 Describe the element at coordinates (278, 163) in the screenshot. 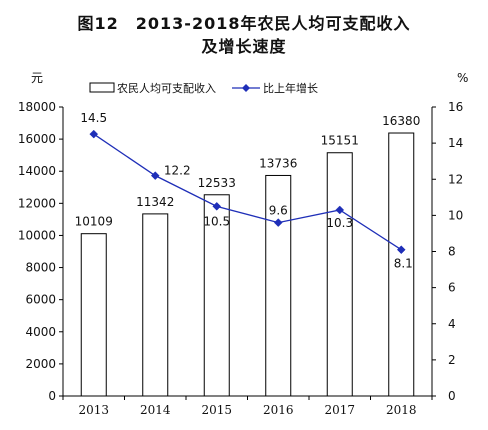

I see `income-bar-label: 13736` at that location.